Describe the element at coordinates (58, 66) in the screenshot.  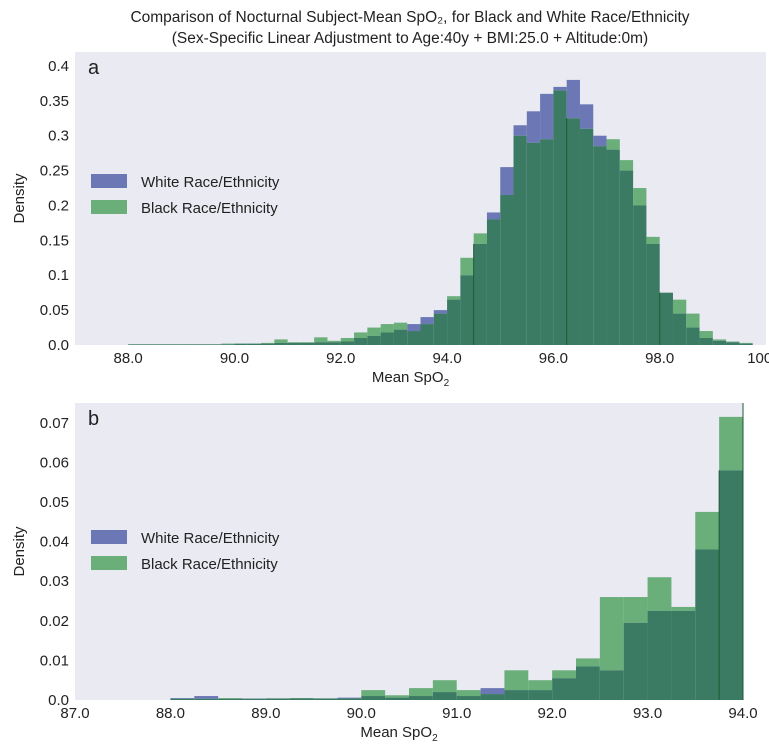
I see `y-tick-label: 0.4` at that location.